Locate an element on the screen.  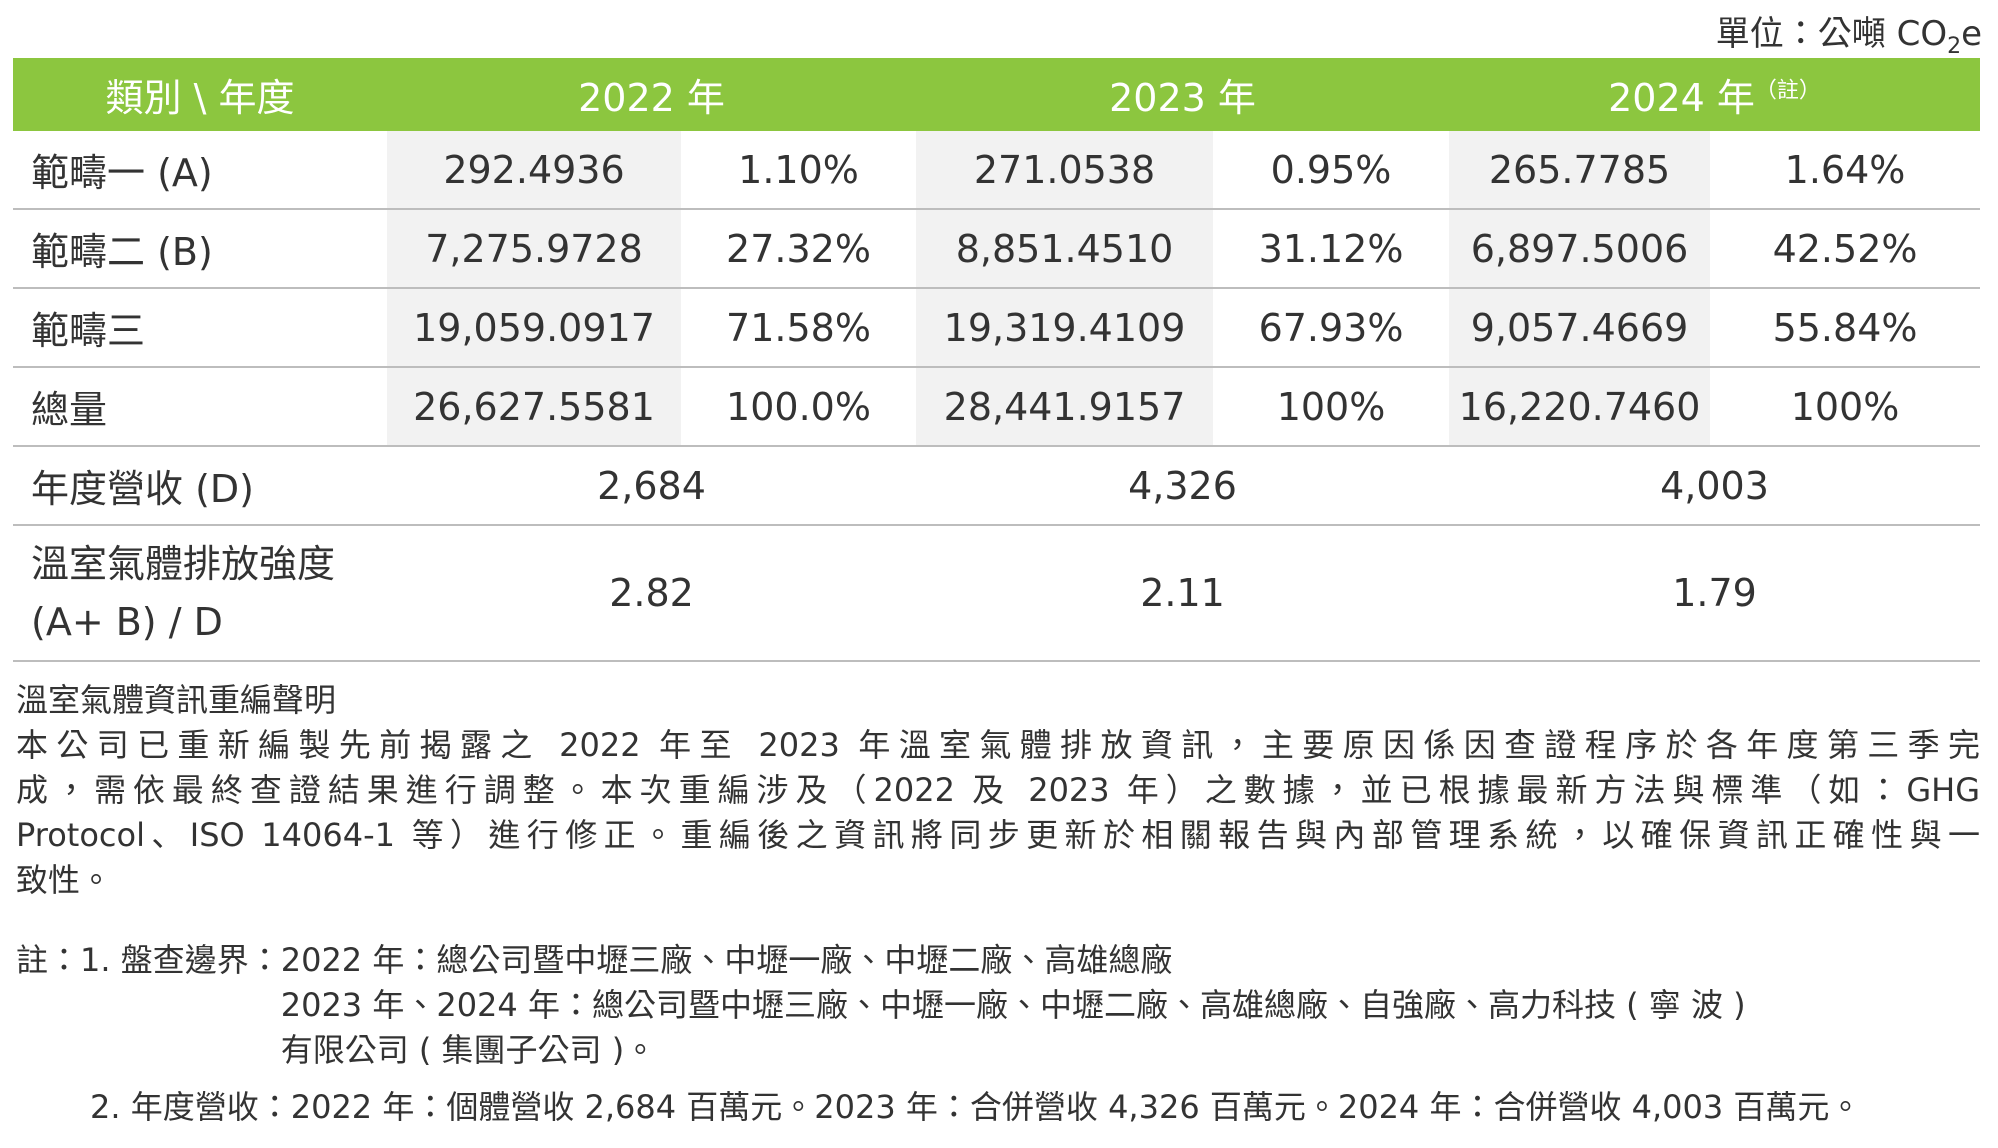
header-row: 類別 \ 年度 2022 年 2023 年 2024 年（註） is located at coordinates (997, 94).